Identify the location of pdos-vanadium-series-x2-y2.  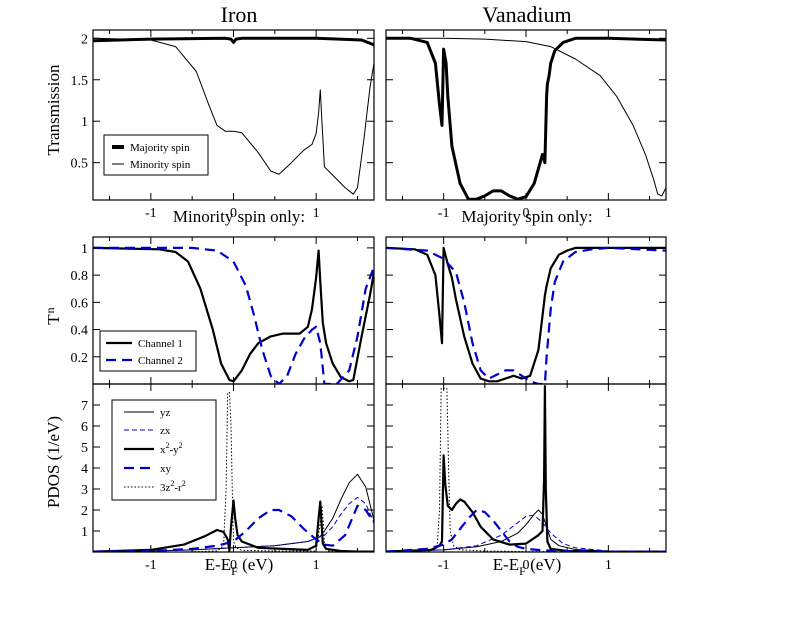
(526, 468).